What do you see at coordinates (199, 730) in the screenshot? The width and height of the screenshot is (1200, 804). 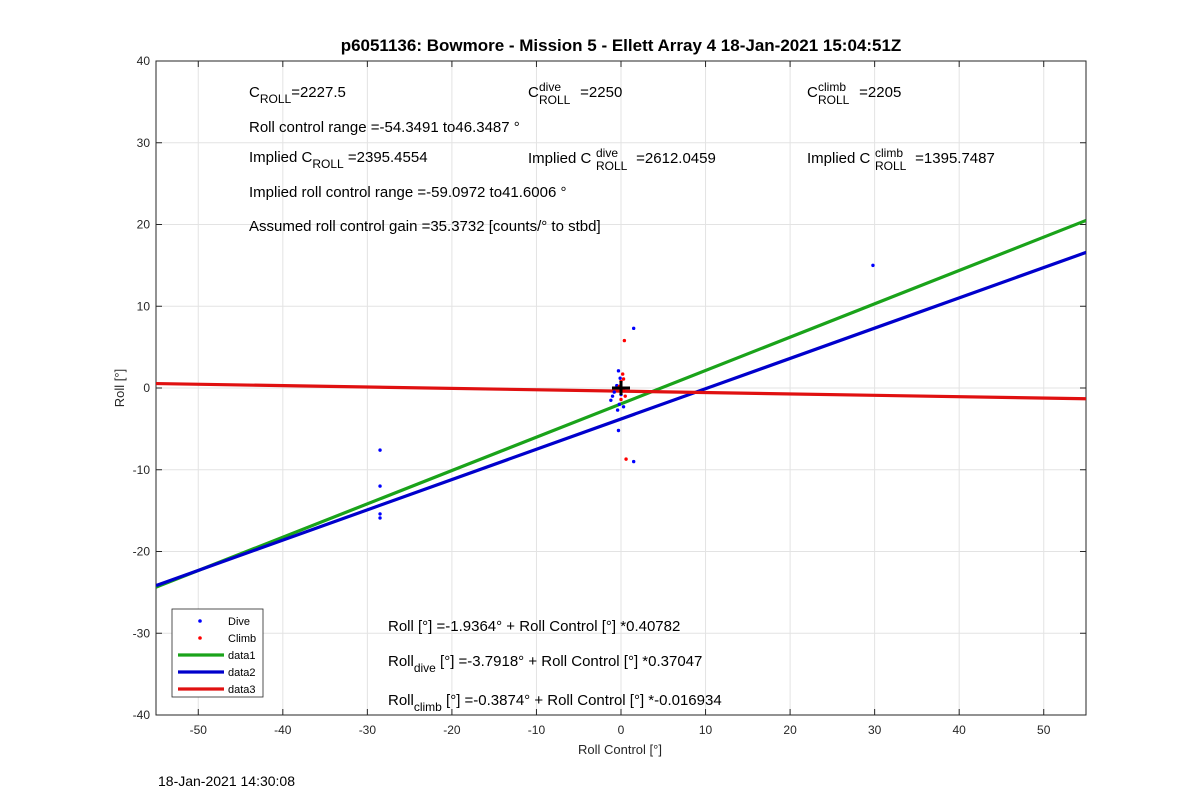 I see `x-tick-label: -50` at bounding box center [199, 730].